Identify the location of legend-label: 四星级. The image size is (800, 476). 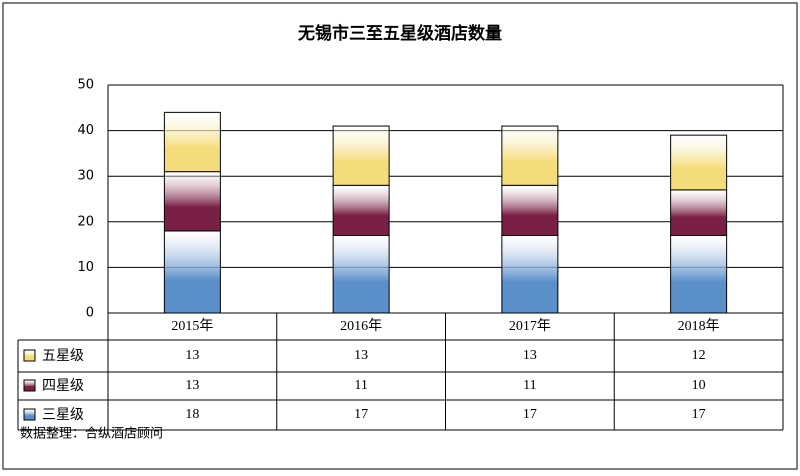
(63, 386).